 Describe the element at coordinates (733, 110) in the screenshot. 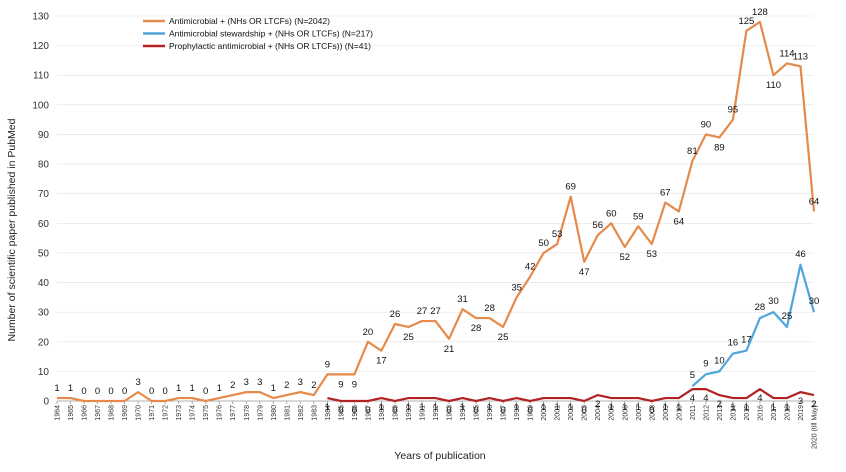

I see `data-label: 95` at that location.